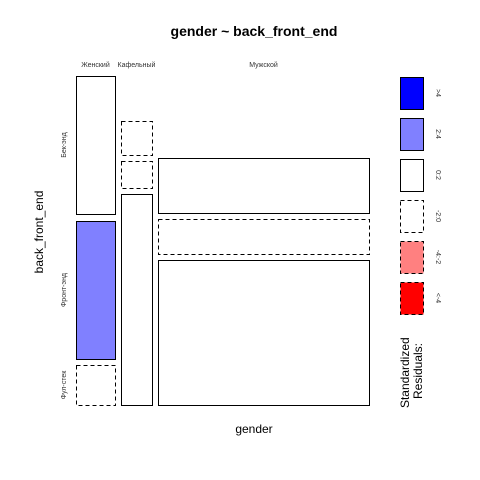 The width and height of the screenshot is (480, 480). I want to click on y-category-label: Фронт-энд, so click(64, 290).